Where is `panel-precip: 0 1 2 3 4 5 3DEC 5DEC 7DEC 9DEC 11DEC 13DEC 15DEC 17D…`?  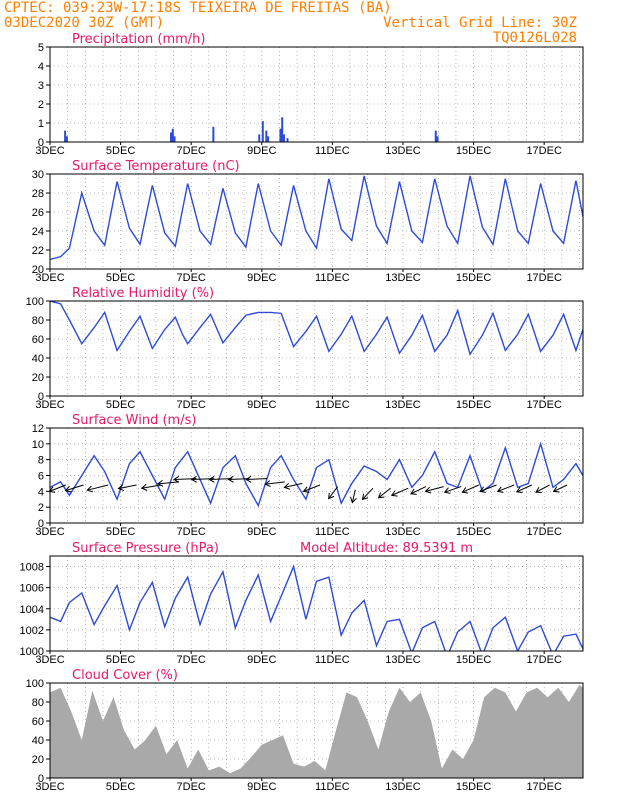
panel-precip: 0 1 2 3 4 5 3DEC 5DEC 7DEC 9DEC 11DEC 13DEC 15DEC 17D… is located at coordinates (309, 94).